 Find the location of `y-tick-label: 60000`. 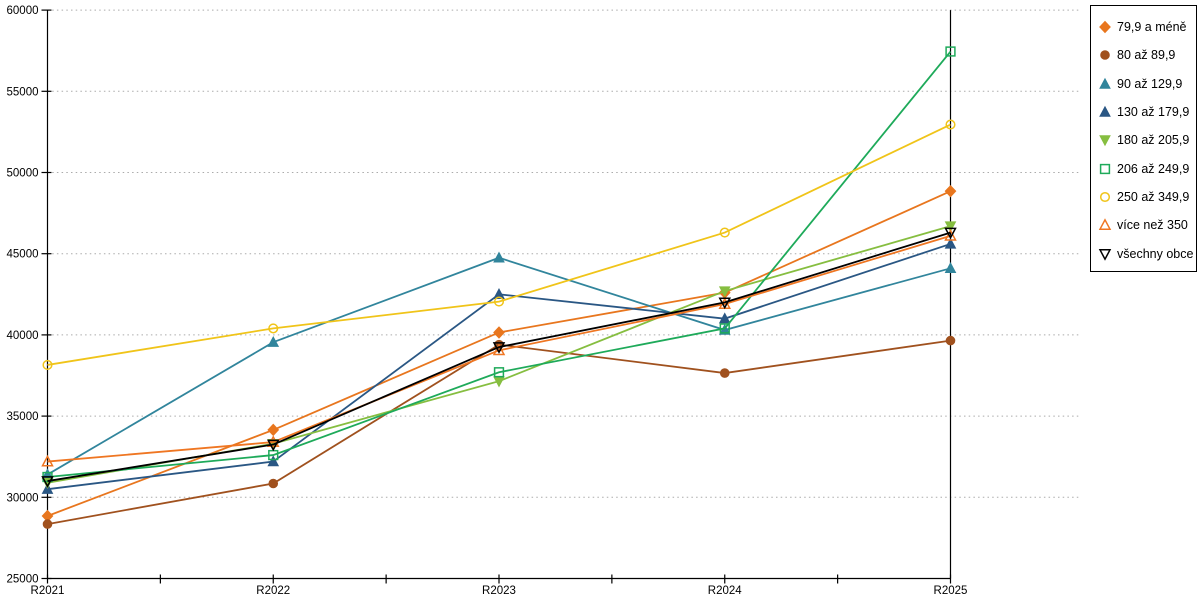

y-tick-label: 60000 is located at coordinates (23, 11).